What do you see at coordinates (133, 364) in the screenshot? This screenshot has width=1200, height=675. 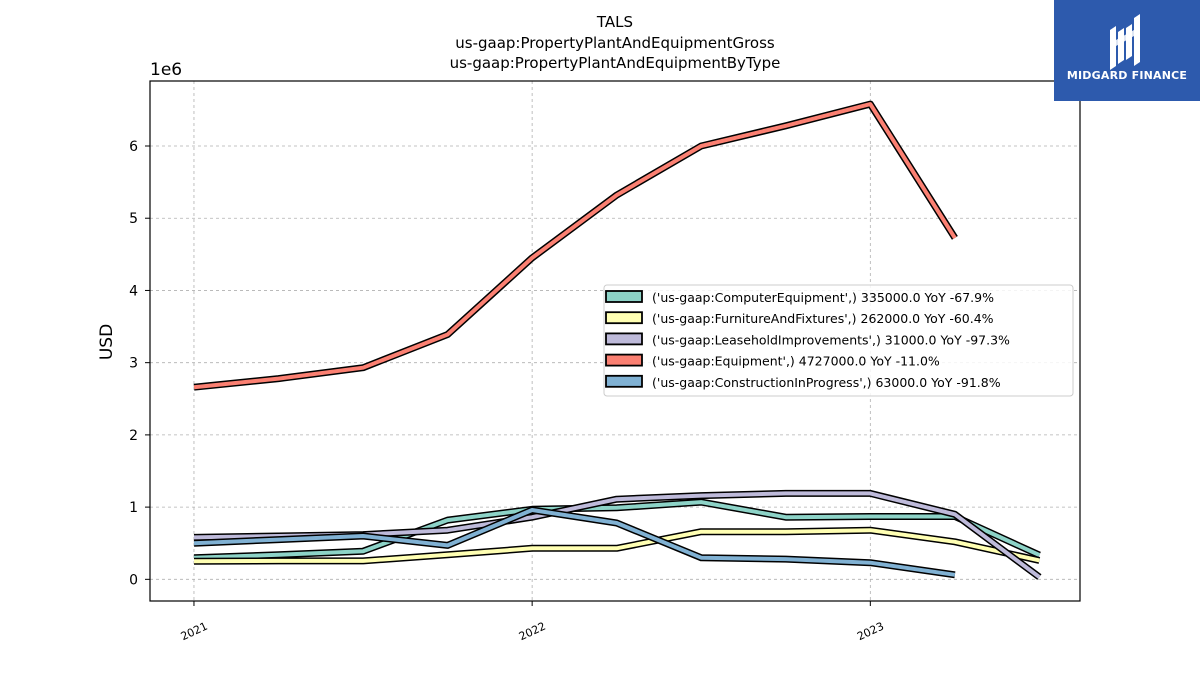 I see `y-tick-label: 3` at bounding box center [133, 364].